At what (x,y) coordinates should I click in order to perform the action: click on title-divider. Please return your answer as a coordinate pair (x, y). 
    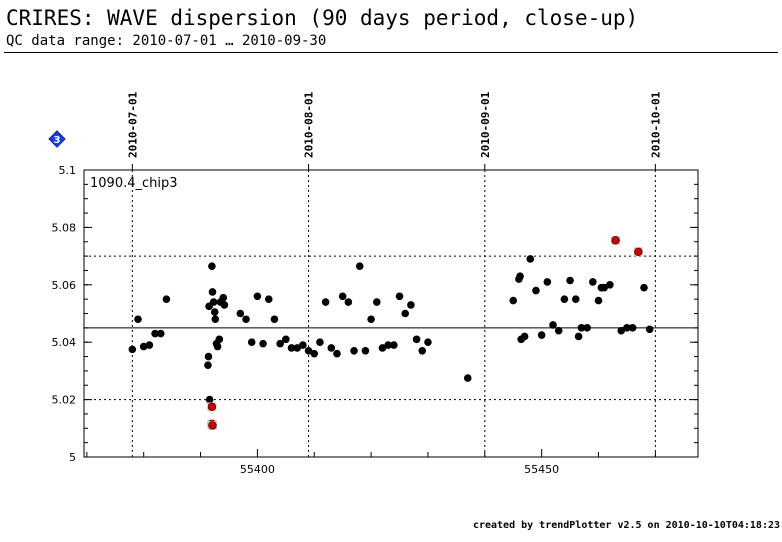
    Looking at the image, I should click on (391, 52).